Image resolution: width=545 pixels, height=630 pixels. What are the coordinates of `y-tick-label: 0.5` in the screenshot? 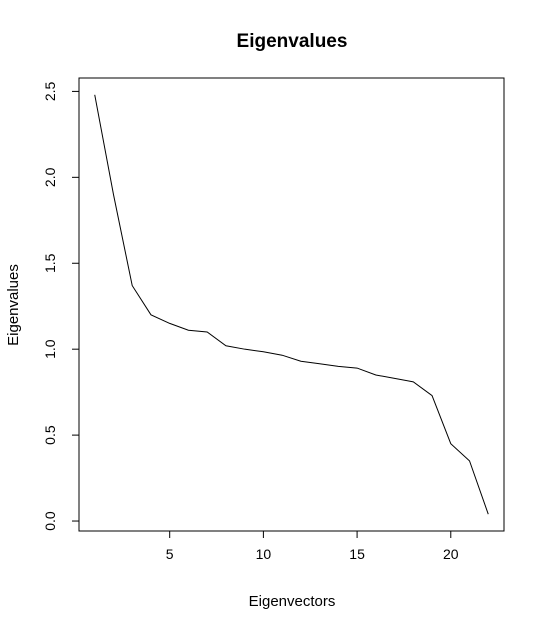 It's located at (50, 435).